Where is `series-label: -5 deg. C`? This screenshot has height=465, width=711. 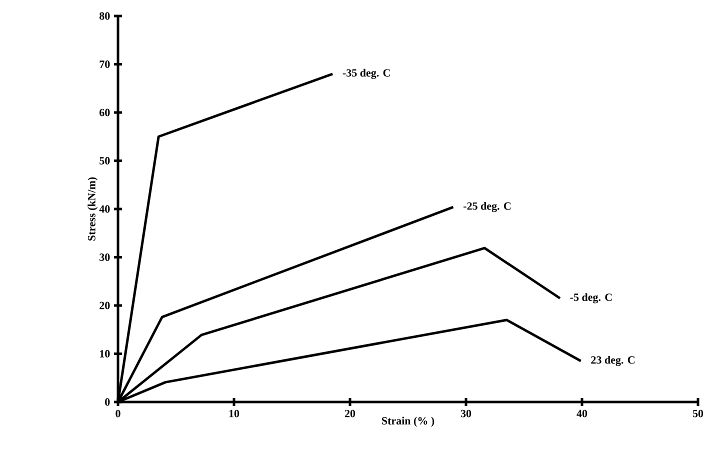
series-label: -5 deg. C is located at coordinates (591, 298).